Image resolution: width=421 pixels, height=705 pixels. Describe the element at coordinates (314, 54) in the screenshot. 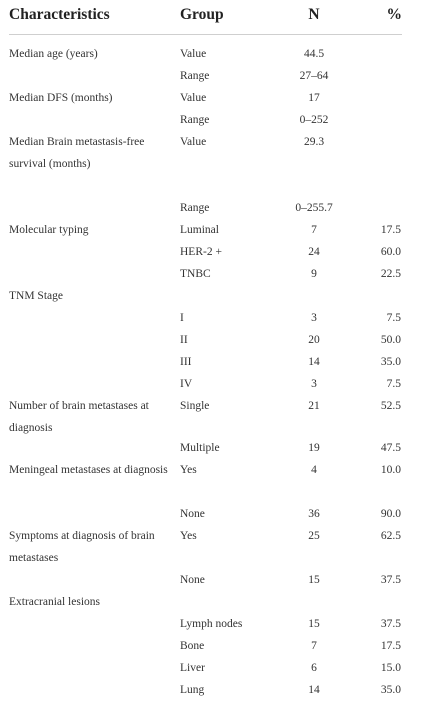

I see `n-cell: 44.5` at that location.